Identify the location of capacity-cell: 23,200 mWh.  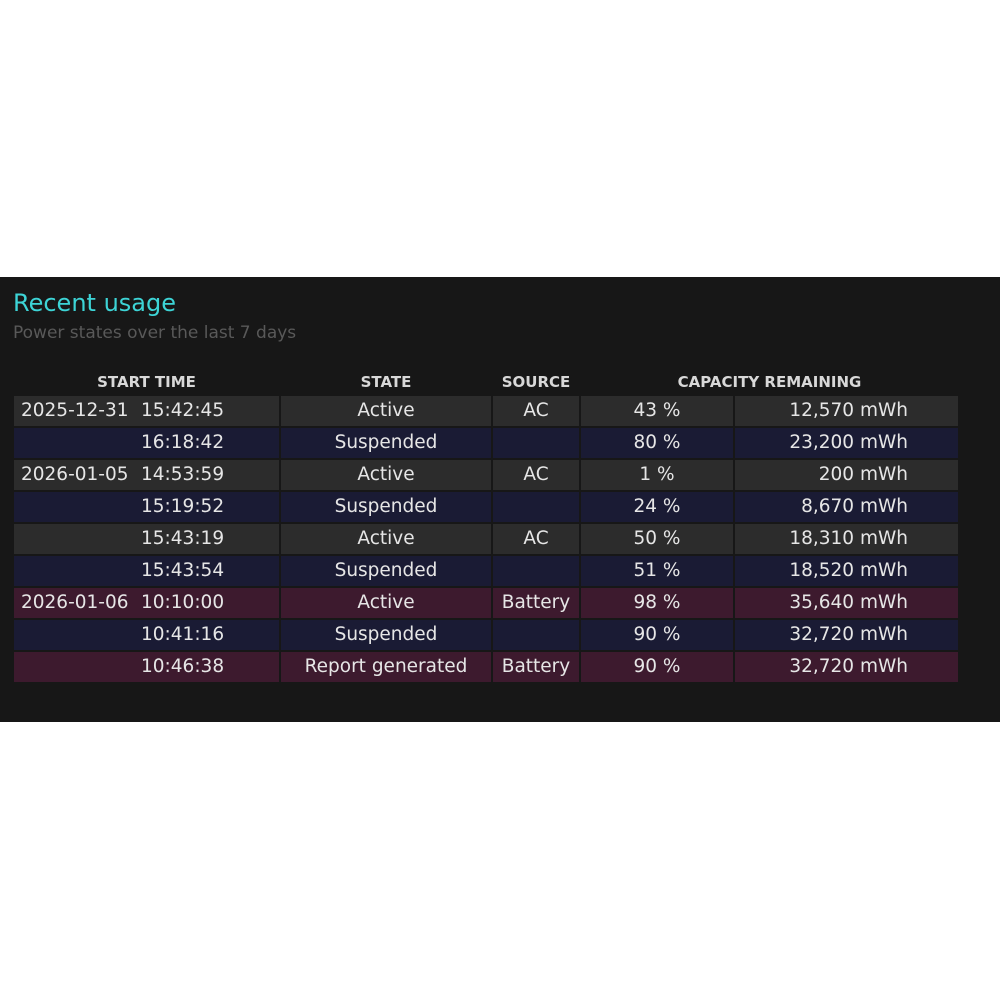
(846, 443).